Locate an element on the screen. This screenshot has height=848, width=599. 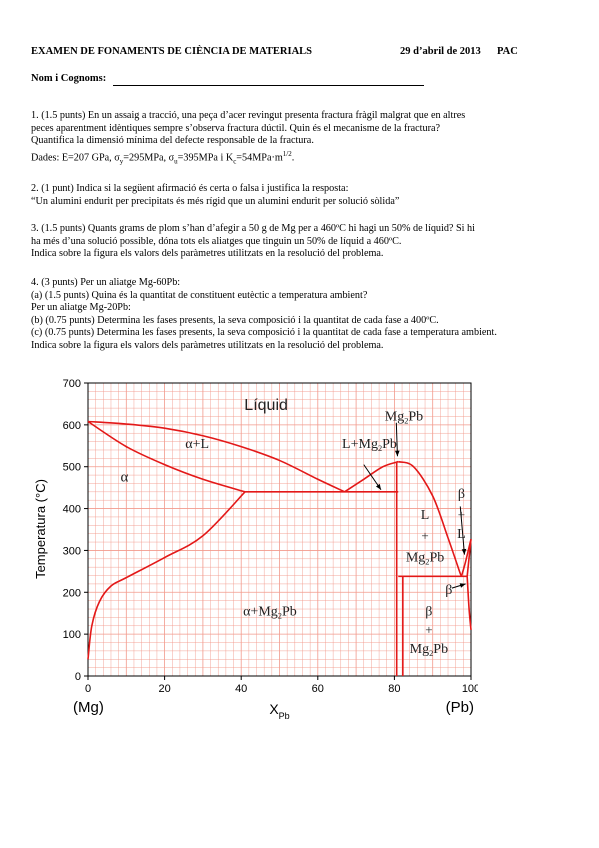
annotation-arrows is located at coordinates (415, 505).